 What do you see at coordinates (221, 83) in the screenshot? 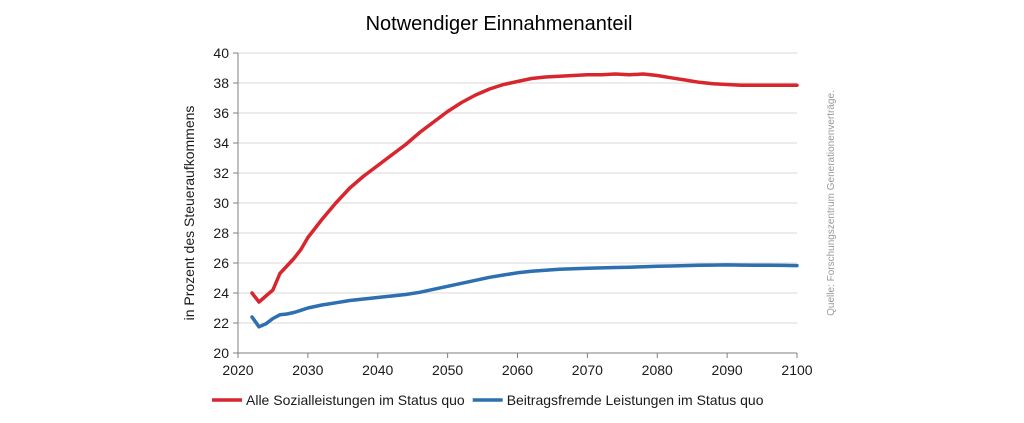
I see `y-tick-label: 38` at bounding box center [221, 83].